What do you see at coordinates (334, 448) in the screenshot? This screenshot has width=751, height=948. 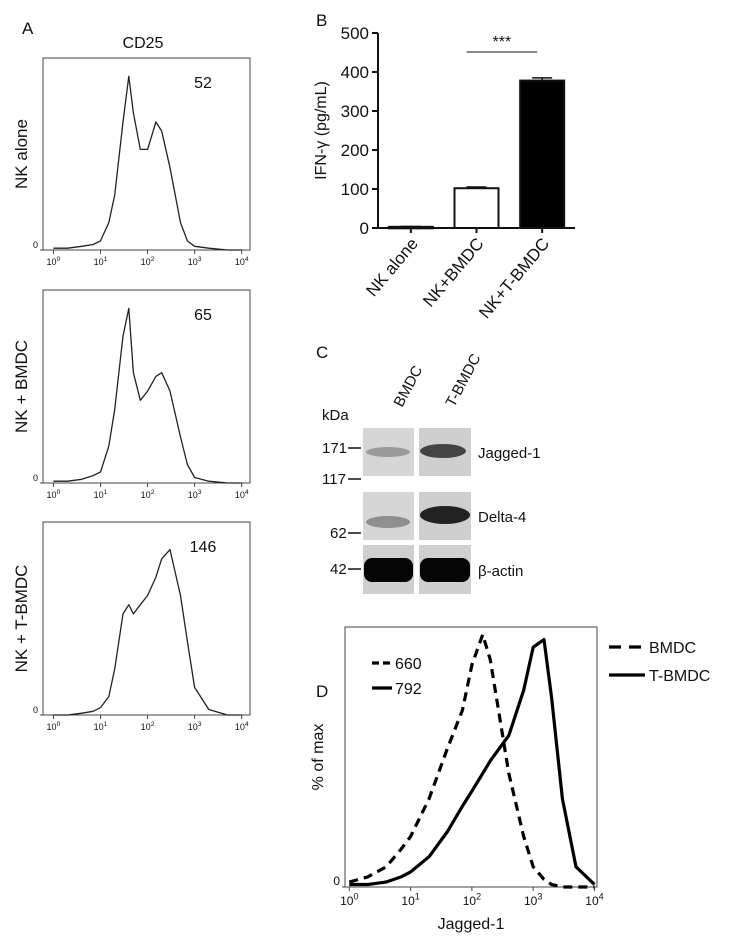 I see `marker-label: 171` at bounding box center [334, 448].